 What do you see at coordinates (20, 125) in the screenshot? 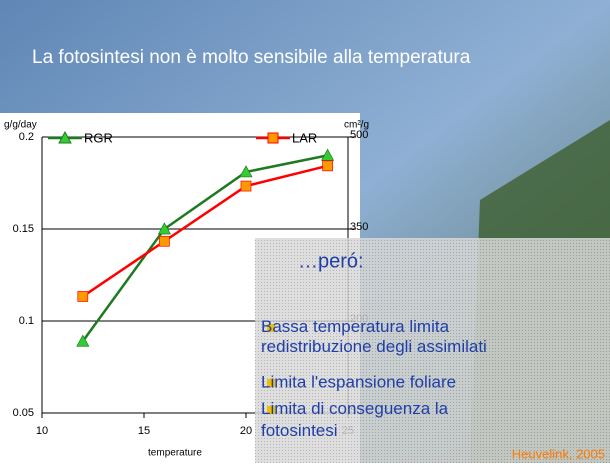
I see `y-axis-label: g/g/day` at bounding box center [20, 125].